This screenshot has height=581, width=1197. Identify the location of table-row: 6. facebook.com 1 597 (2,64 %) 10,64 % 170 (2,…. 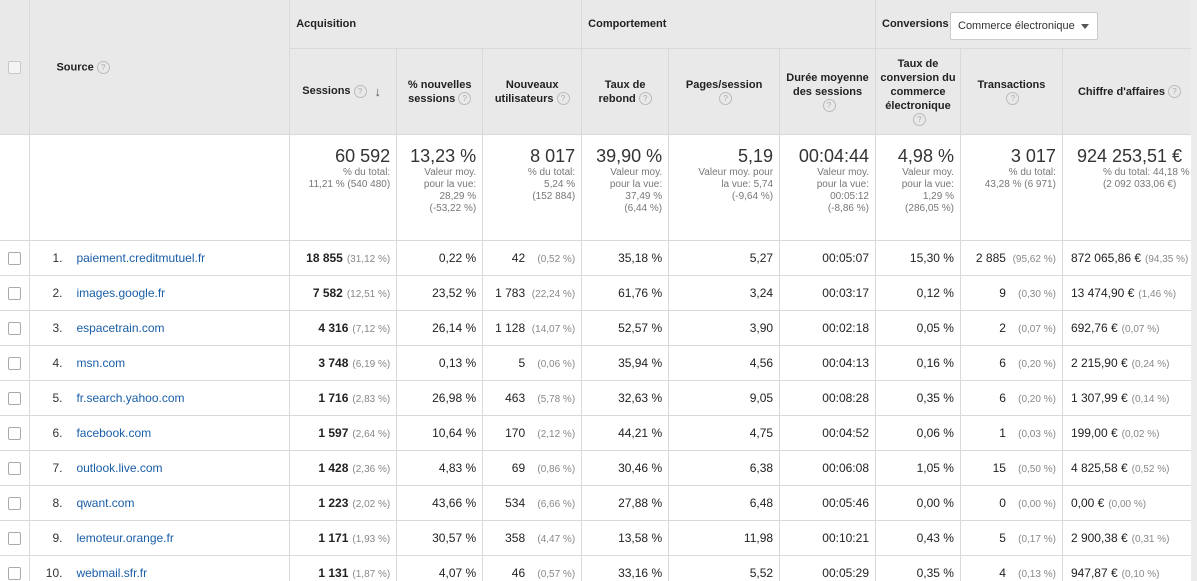
(598, 433).